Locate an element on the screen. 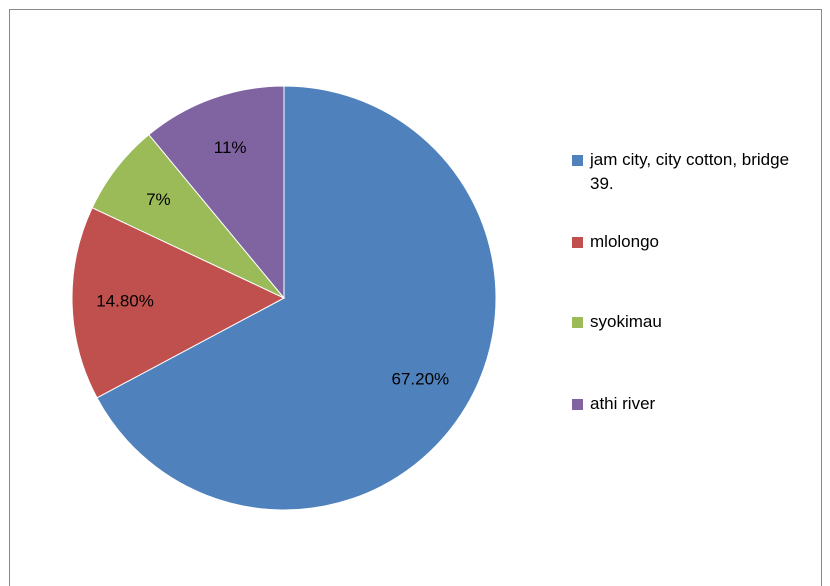  legend-label: jam city, city cotton, bridge 39. is located at coordinates (690, 171).